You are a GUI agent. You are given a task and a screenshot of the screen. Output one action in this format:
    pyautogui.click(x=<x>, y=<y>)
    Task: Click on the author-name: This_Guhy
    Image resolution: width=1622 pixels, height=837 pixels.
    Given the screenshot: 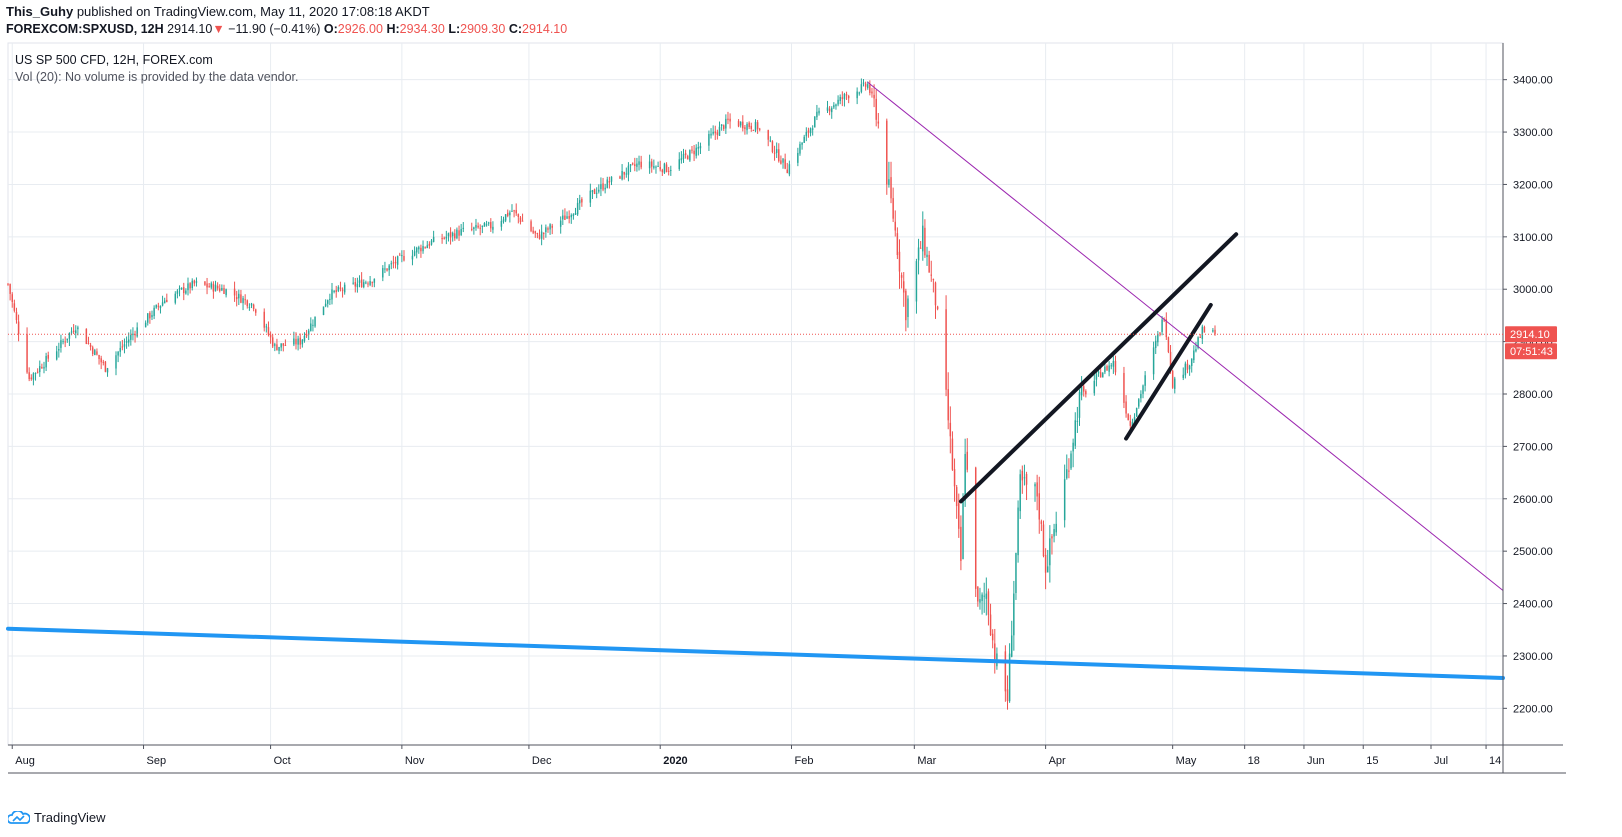 What is the action you would take?
    pyautogui.click(x=40, y=11)
    